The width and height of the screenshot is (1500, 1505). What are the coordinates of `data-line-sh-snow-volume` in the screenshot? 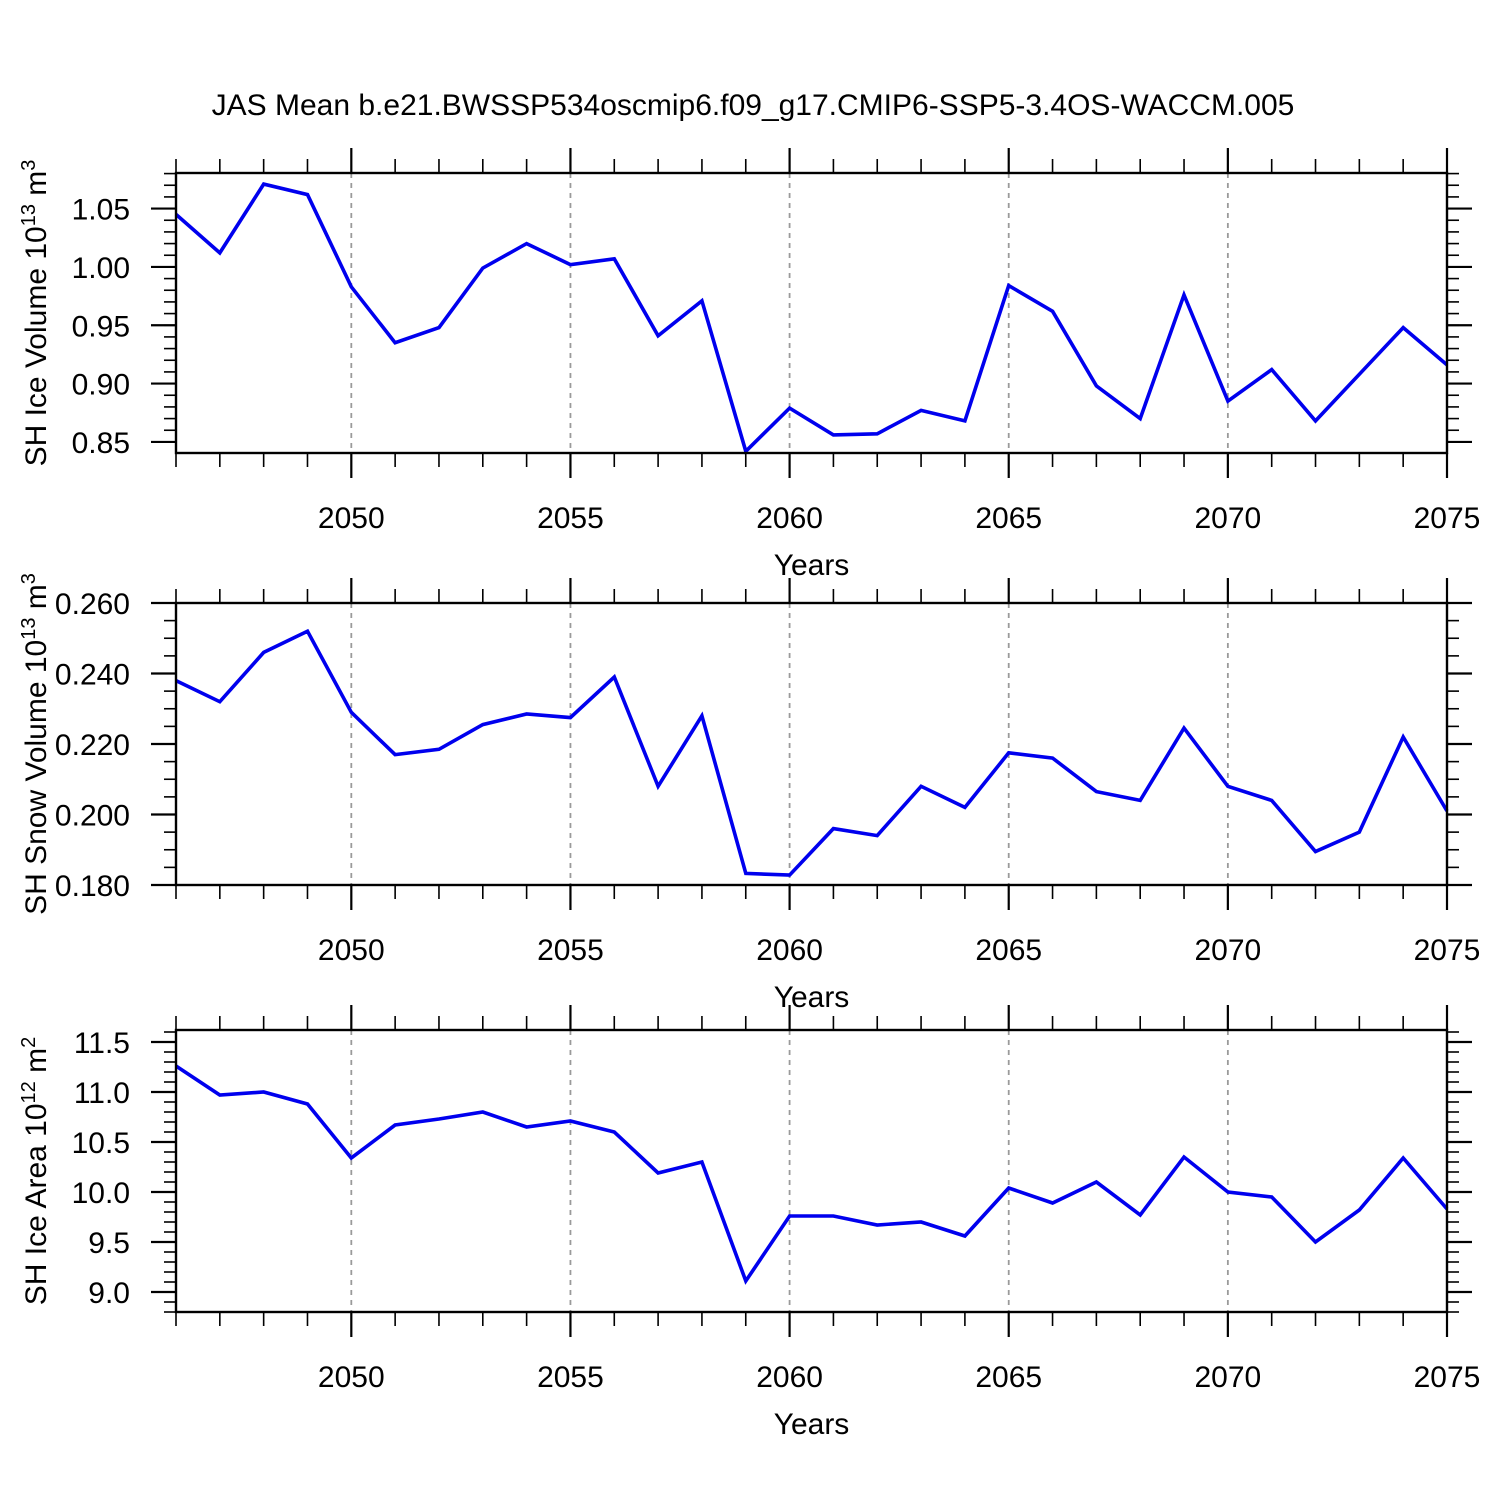 It's located at (812, 752).